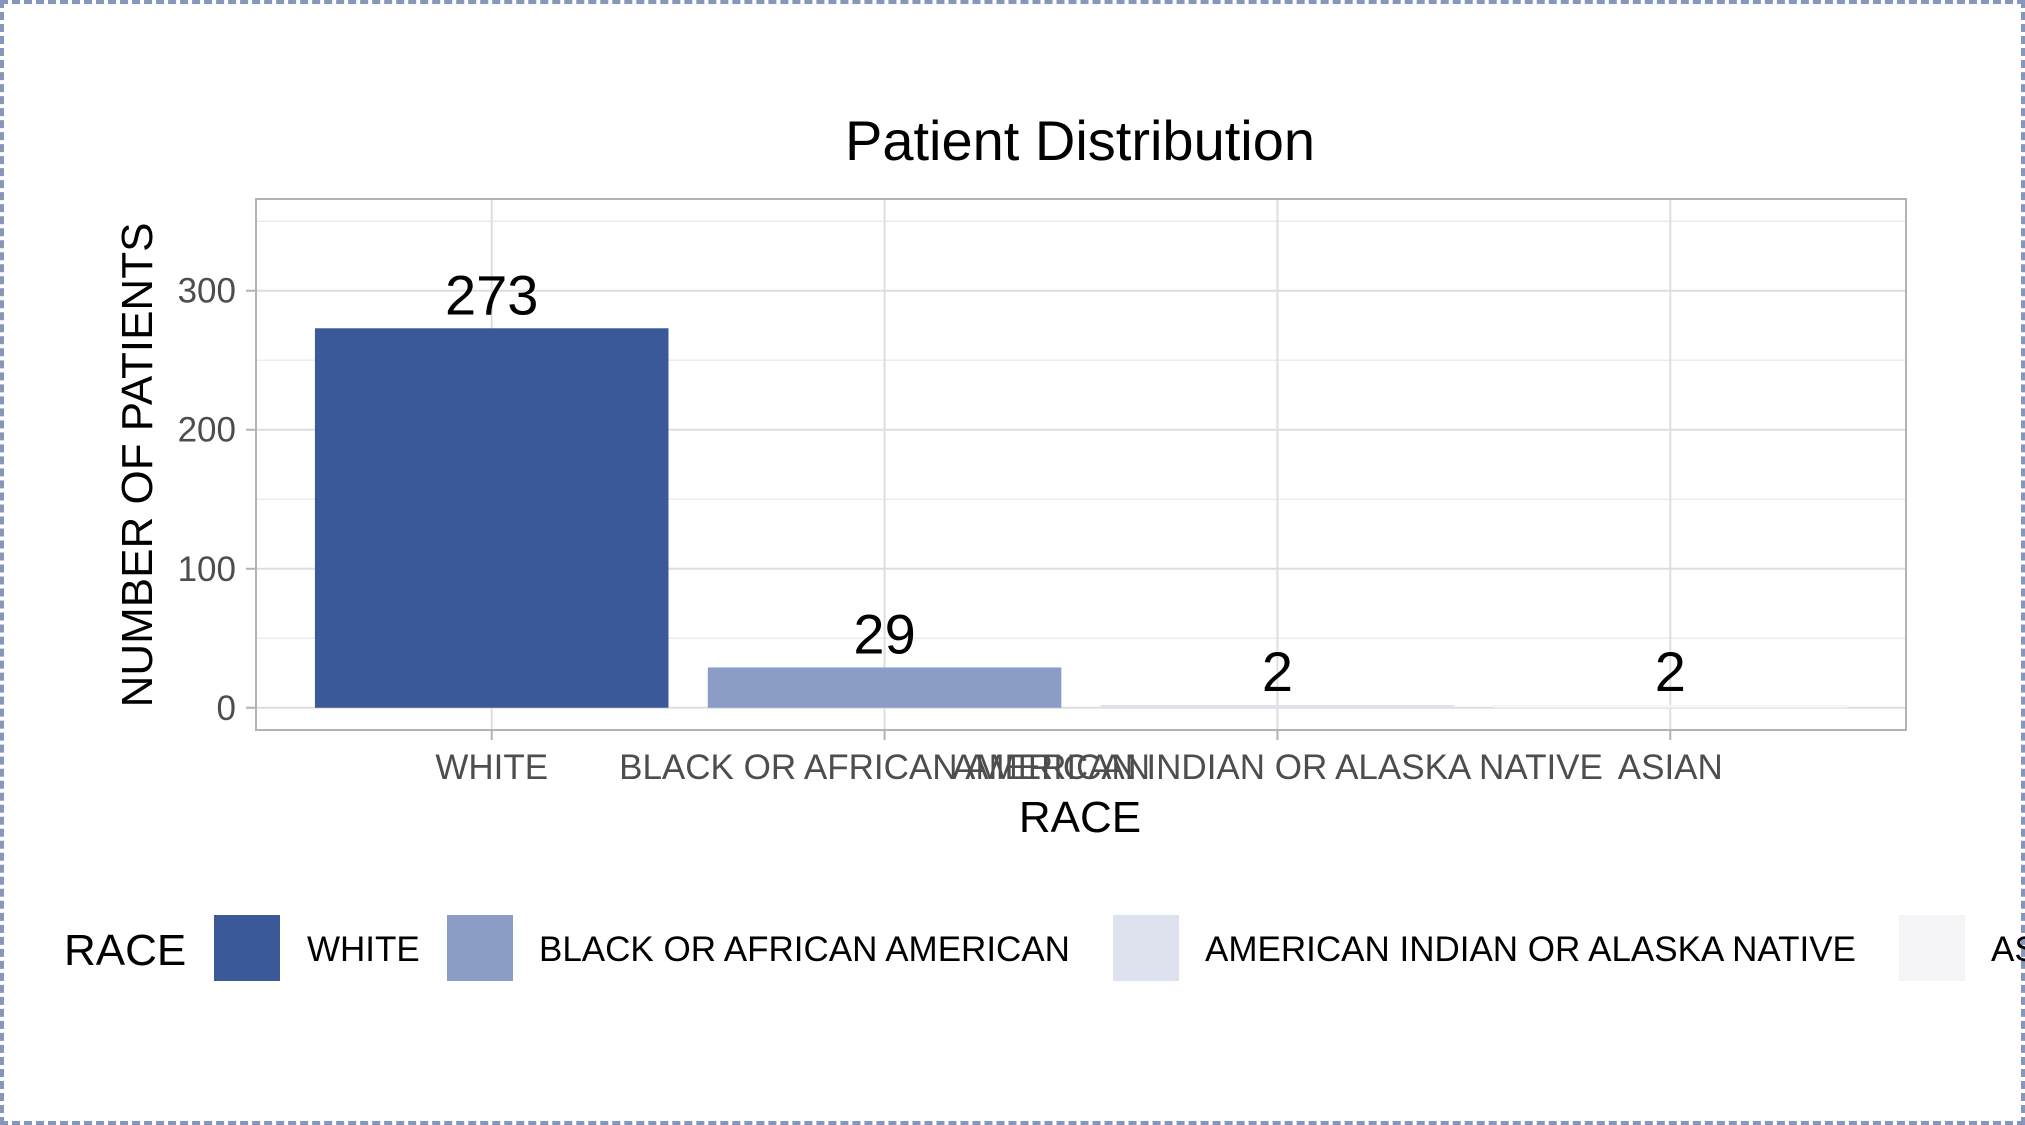 This screenshot has width=2025, height=1125. Describe the element at coordinates (217, 500) in the screenshot. I see `y-axis-ticks: 0 100 200 300` at that location.